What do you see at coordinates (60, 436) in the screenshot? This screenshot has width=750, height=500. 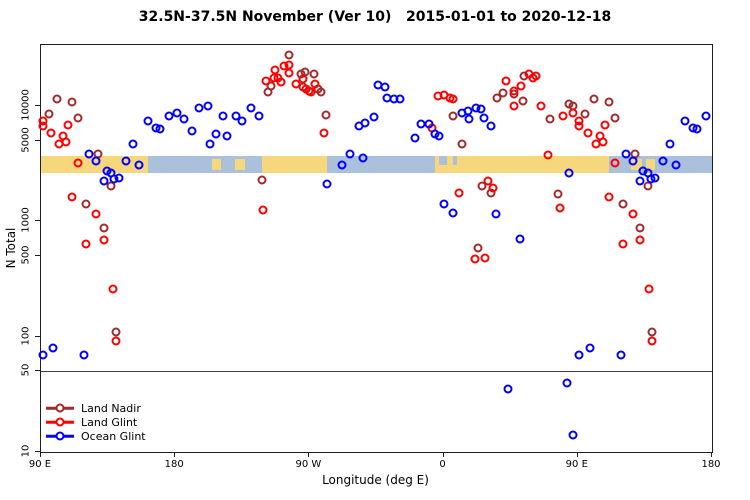 I see `ocean-glint-marker-icon` at bounding box center [60, 436].